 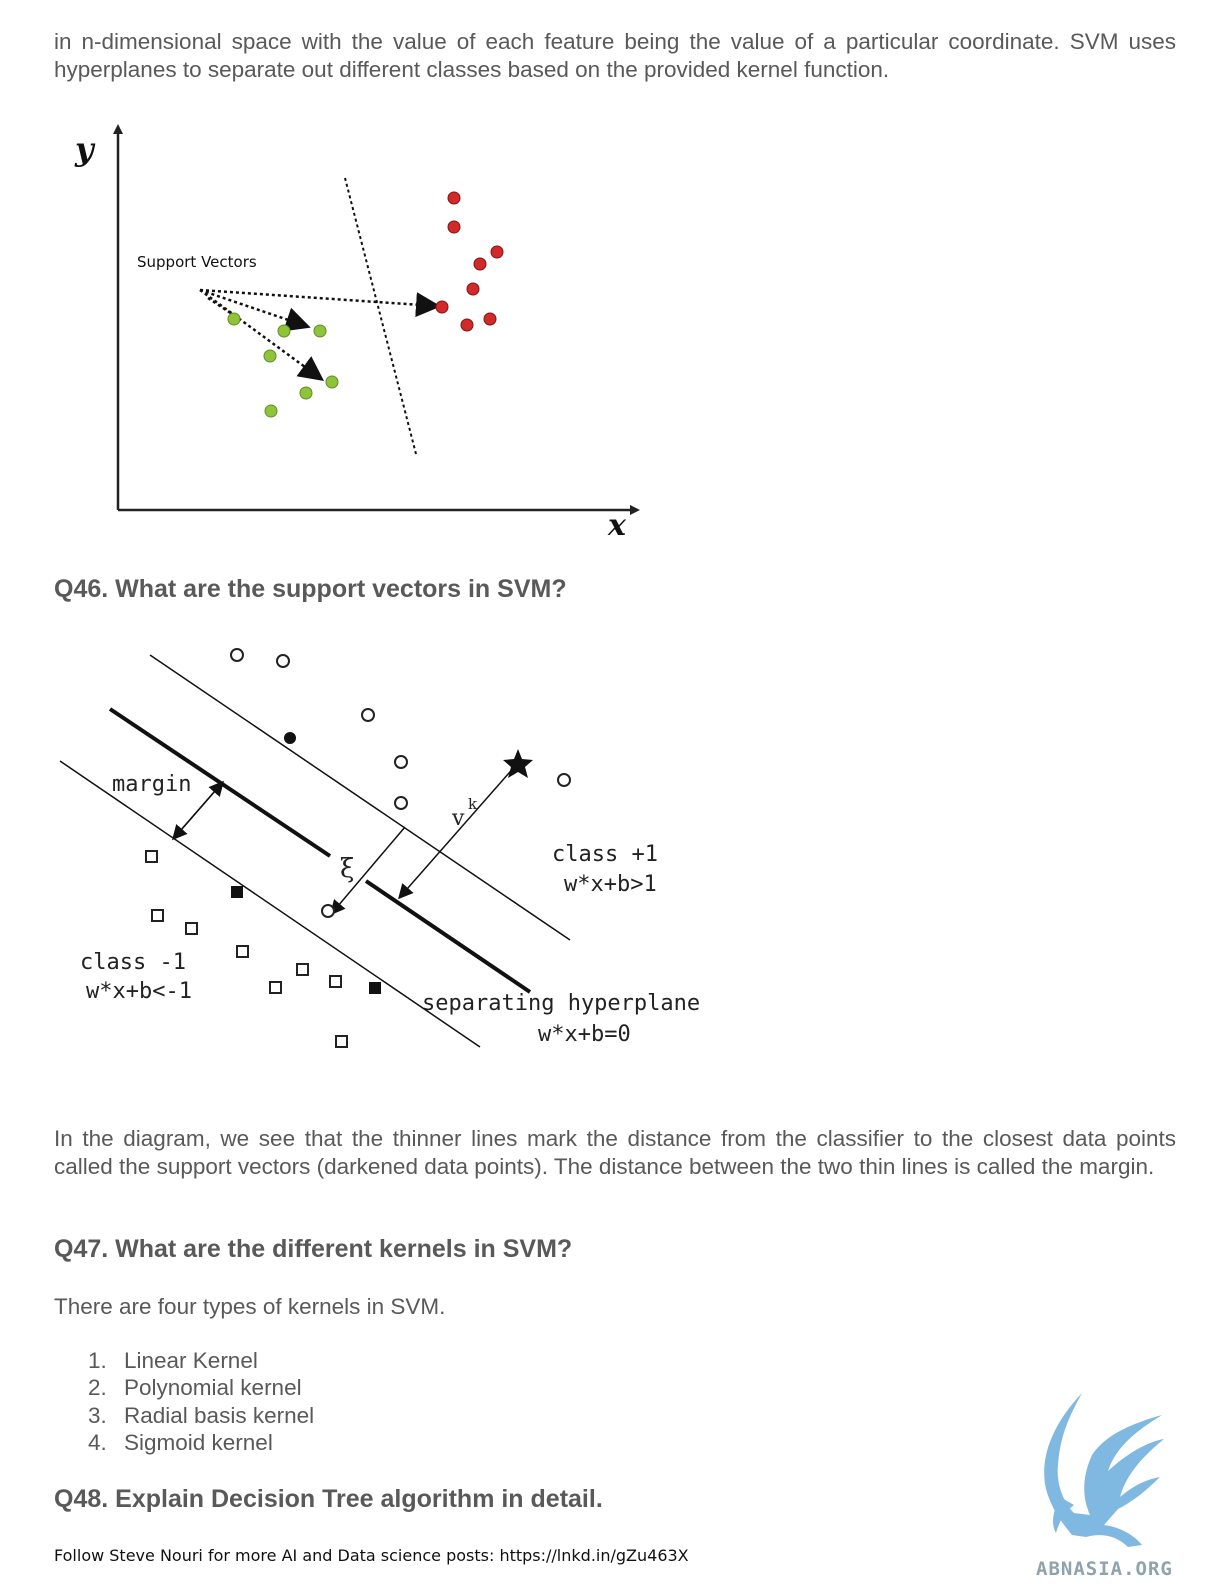 I want to click on logo-text: ABNASIA.ORG, so click(x=1104, y=1569).